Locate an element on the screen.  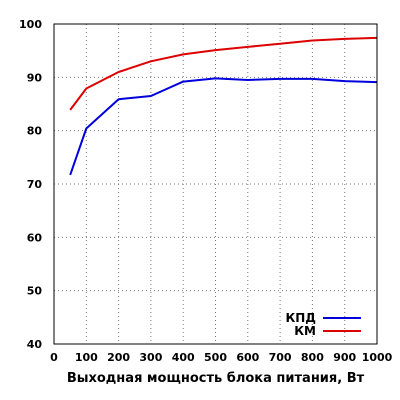
y-tick-label: 90 is located at coordinates (35, 77).